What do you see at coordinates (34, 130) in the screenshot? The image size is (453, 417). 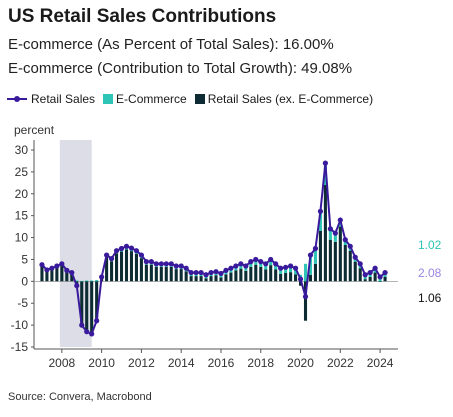 I see `y-axis-unit: percent` at bounding box center [34, 130].